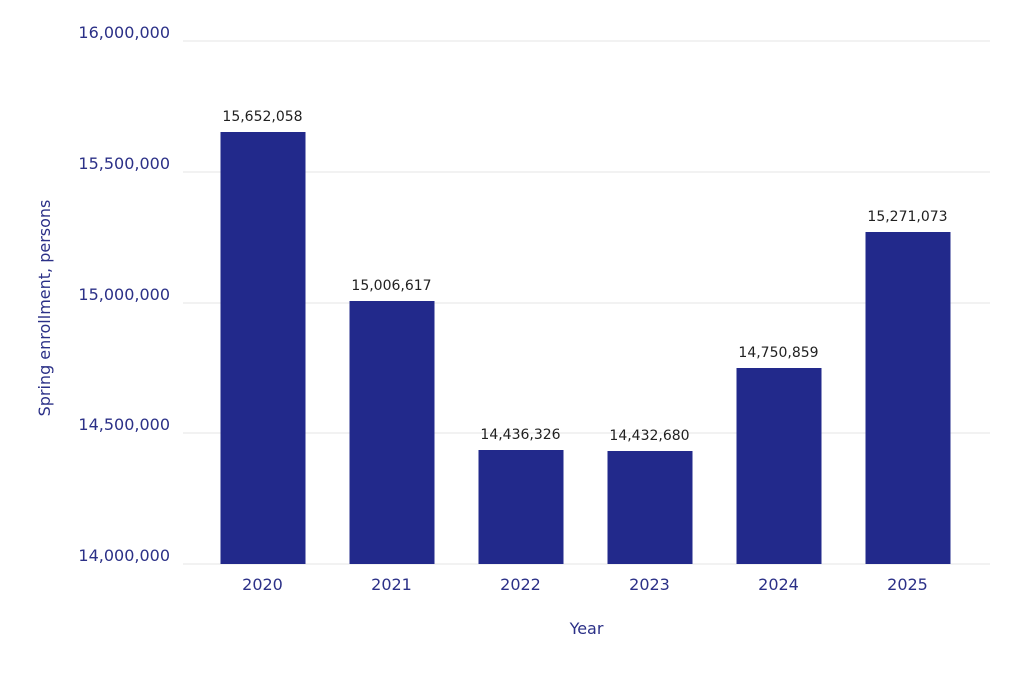 This screenshot has width=1024, height=673. Describe the element at coordinates (124, 555) in the screenshot. I see `y-tick-label: 14,000,000` at that location.